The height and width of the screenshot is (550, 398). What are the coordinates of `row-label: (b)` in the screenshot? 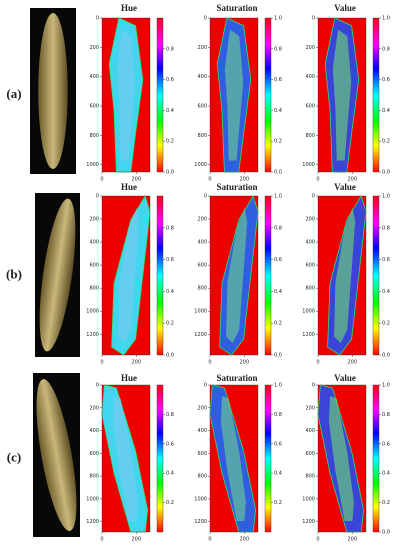 It's located at (14, 273).